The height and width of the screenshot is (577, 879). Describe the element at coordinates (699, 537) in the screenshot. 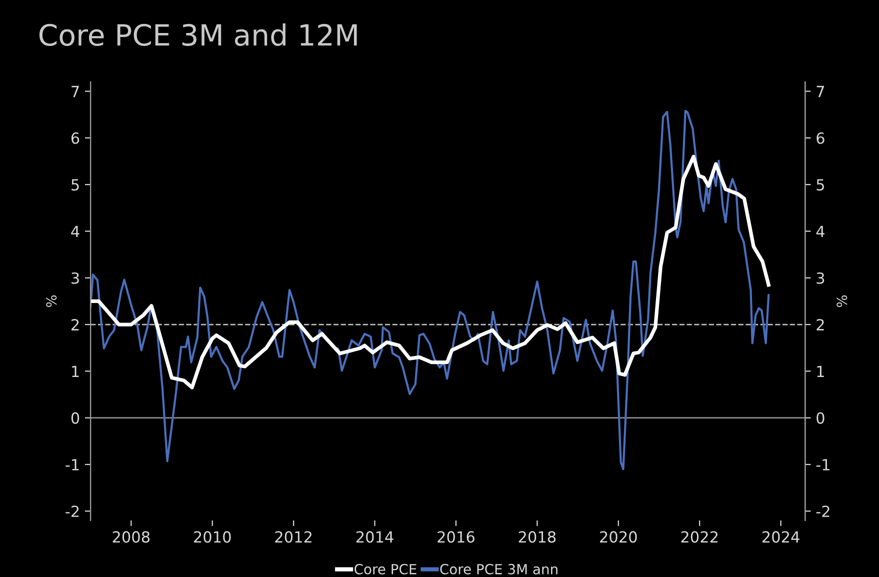

I see `x-tick-label: 2022` at that location.